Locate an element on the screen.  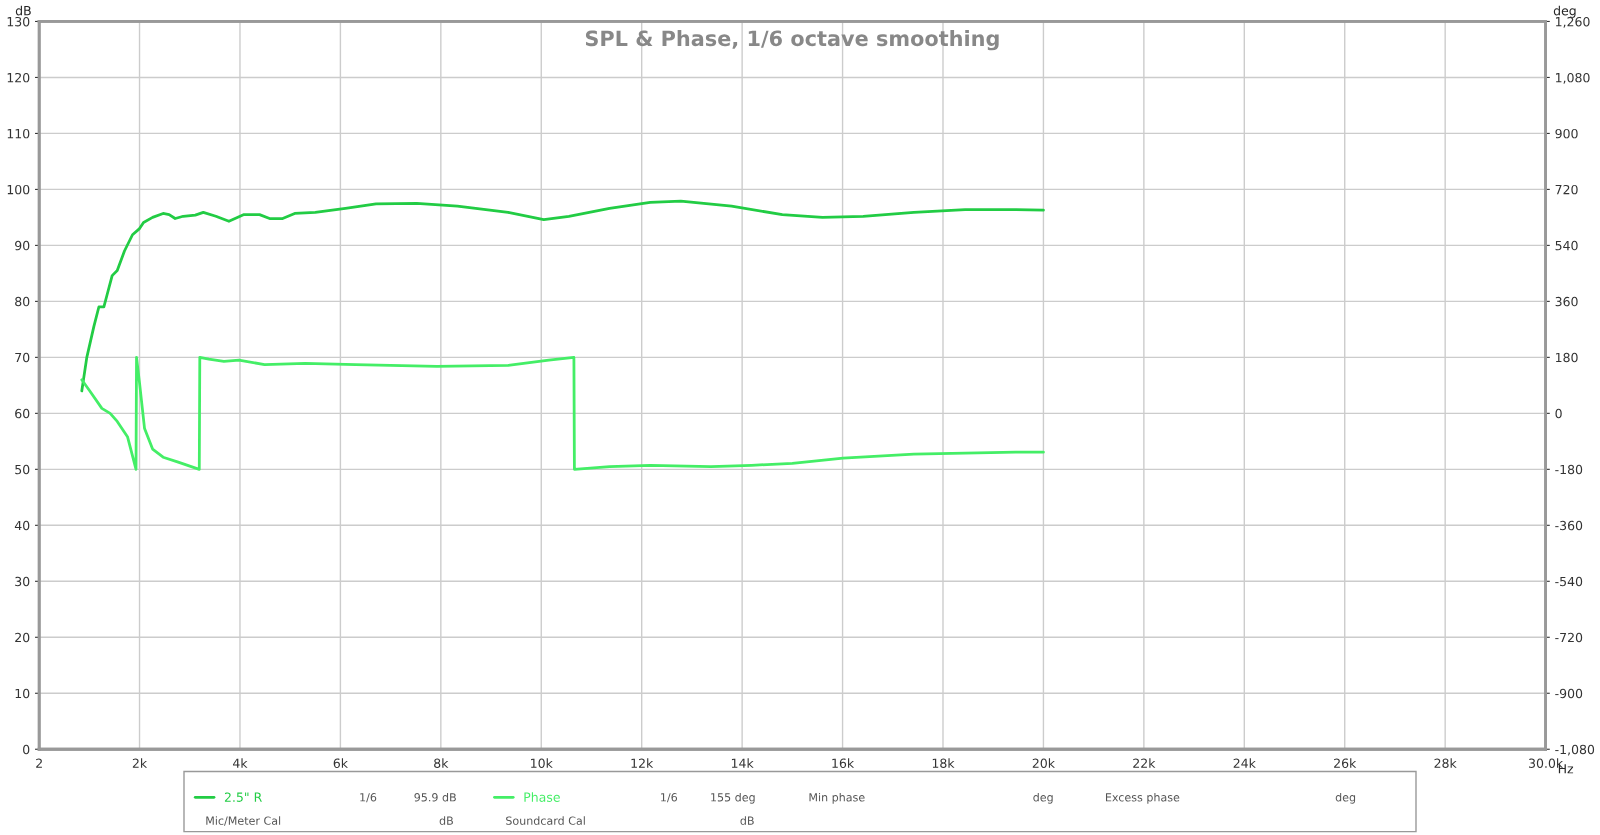
x-tick-label: 4k is located at coordinates (240, 763).